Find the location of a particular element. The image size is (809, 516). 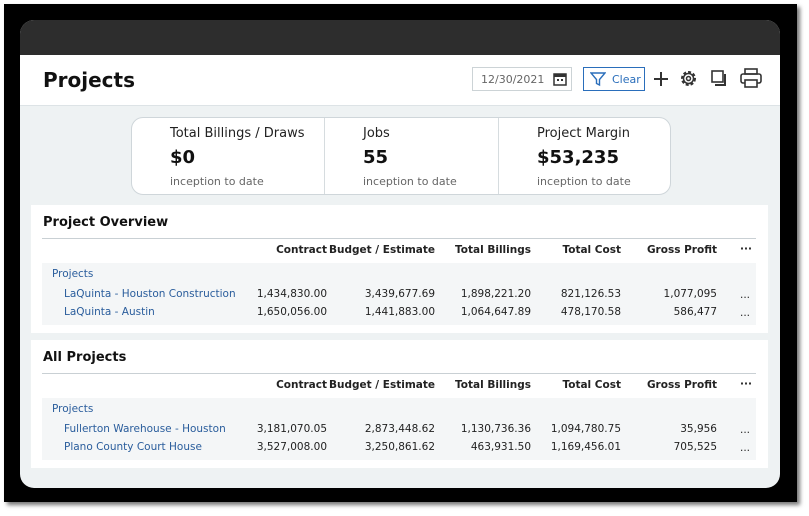

table-cell: 1,077,095 is located at coordinates (690, 294).